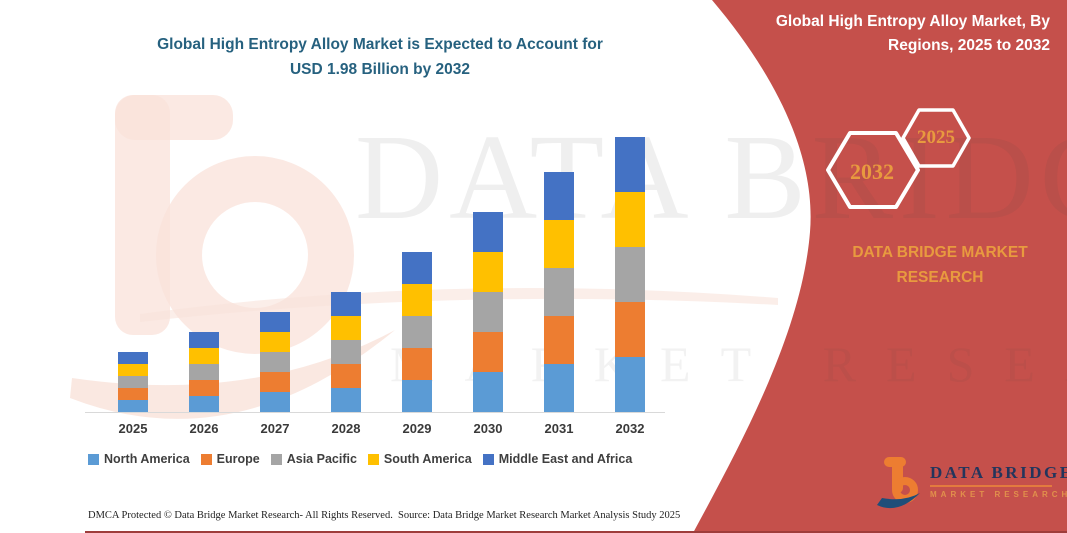 The height and width of the screenshot is (533, 1067). Describe the element at coordinates (488, 459) in the screenshot. I see `legend-swatch-middle-east-and-africa` at that location.